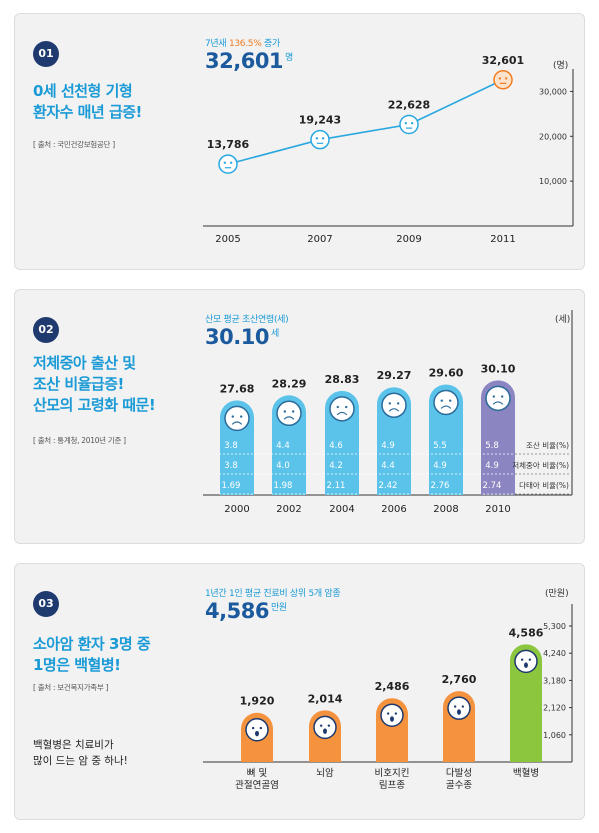  I want to click on table-cell: 2.11, so click(336, 486).